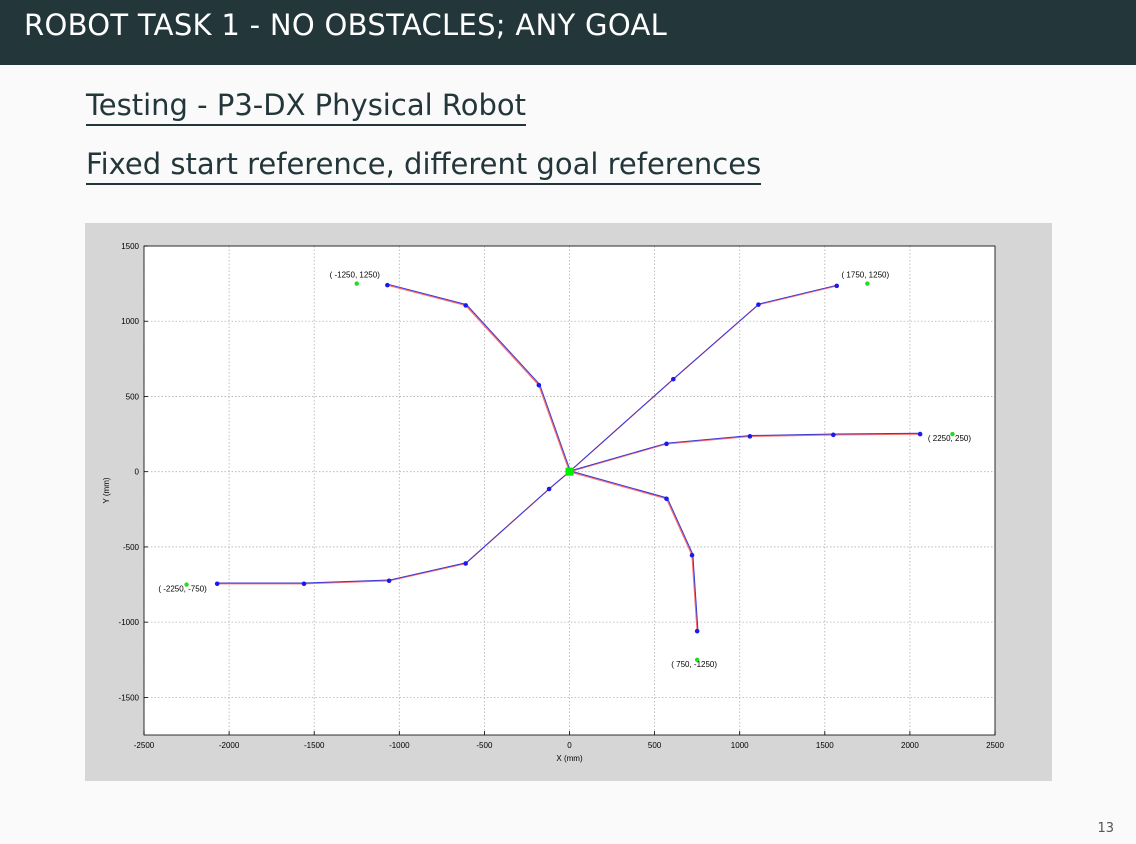 The width and height of the screenshot is (1136, 844). Describe the element at coordinates (569, 745) in the screenshot. I see `x-tick-label: 0` at that location.